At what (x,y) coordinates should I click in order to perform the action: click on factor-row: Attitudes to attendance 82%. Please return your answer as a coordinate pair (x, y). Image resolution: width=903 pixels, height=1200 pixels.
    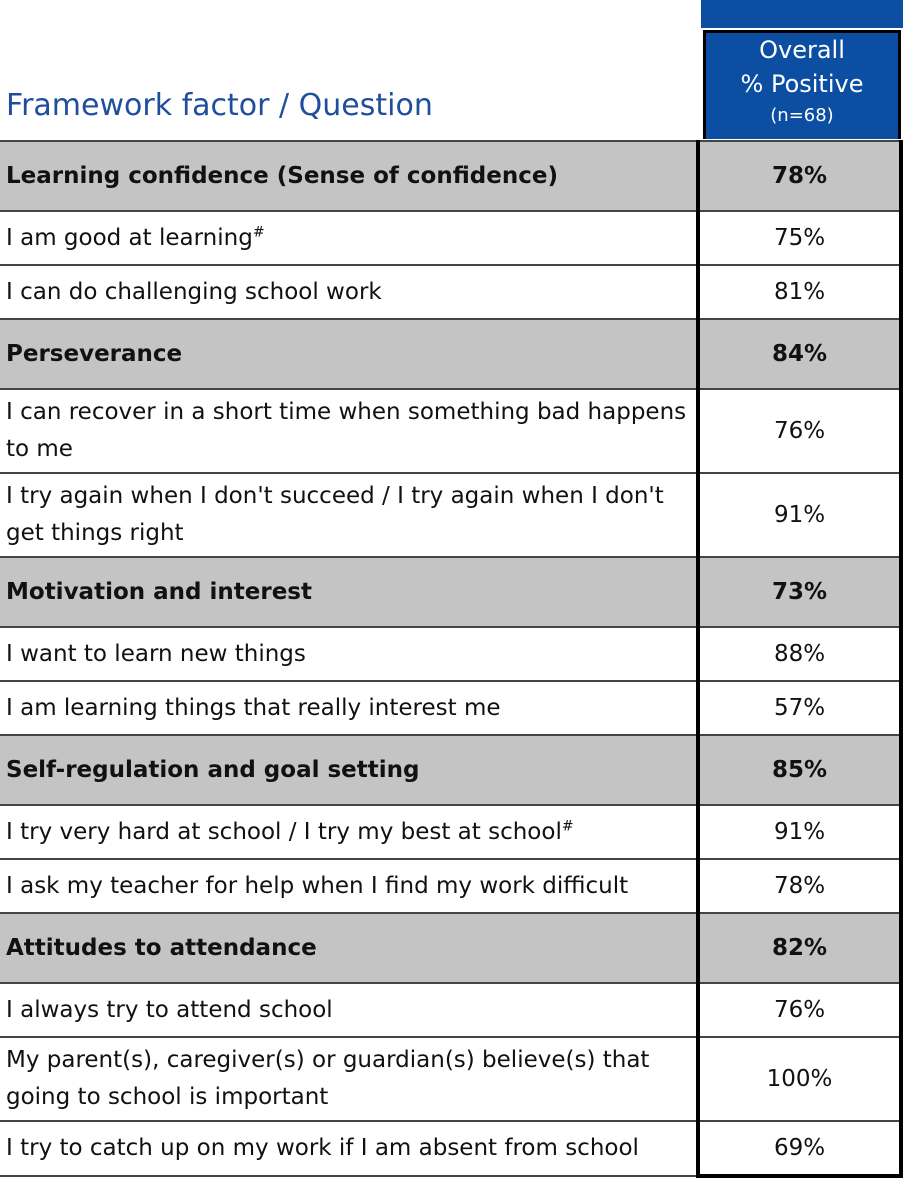
    Looking at the image, I should click on (451, 948).